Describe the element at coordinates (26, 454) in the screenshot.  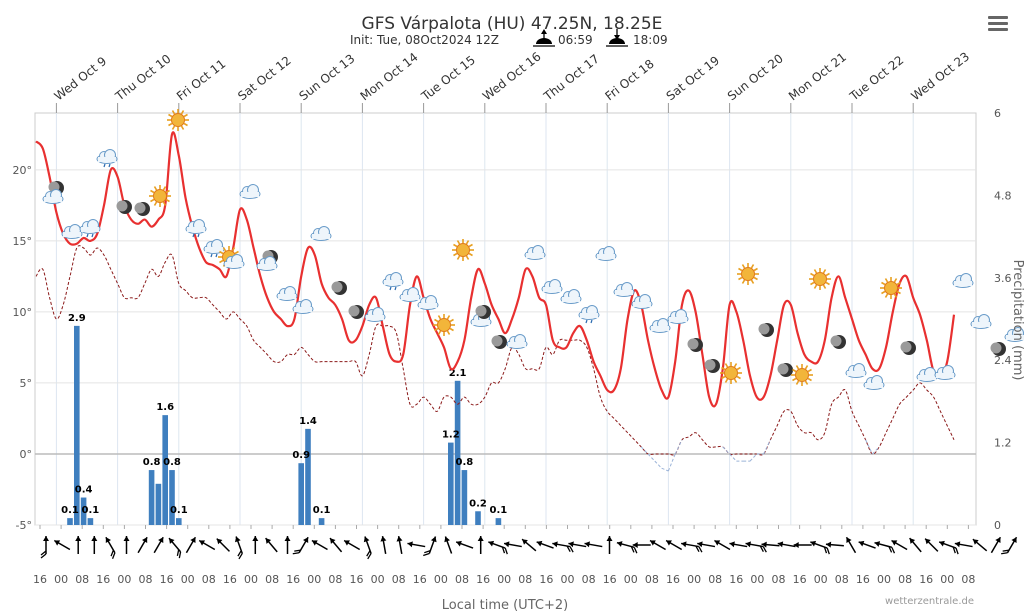
I see `temp-tick-label: 0°` at that location.